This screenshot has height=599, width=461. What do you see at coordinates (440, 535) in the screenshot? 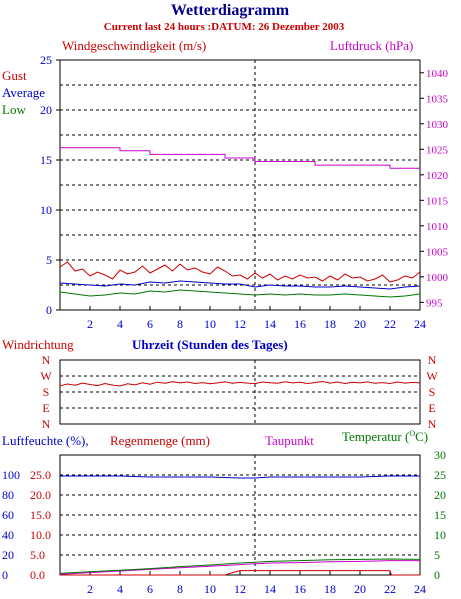
I see `temperature-tick-label: 10` at bounding box center [440, 535].